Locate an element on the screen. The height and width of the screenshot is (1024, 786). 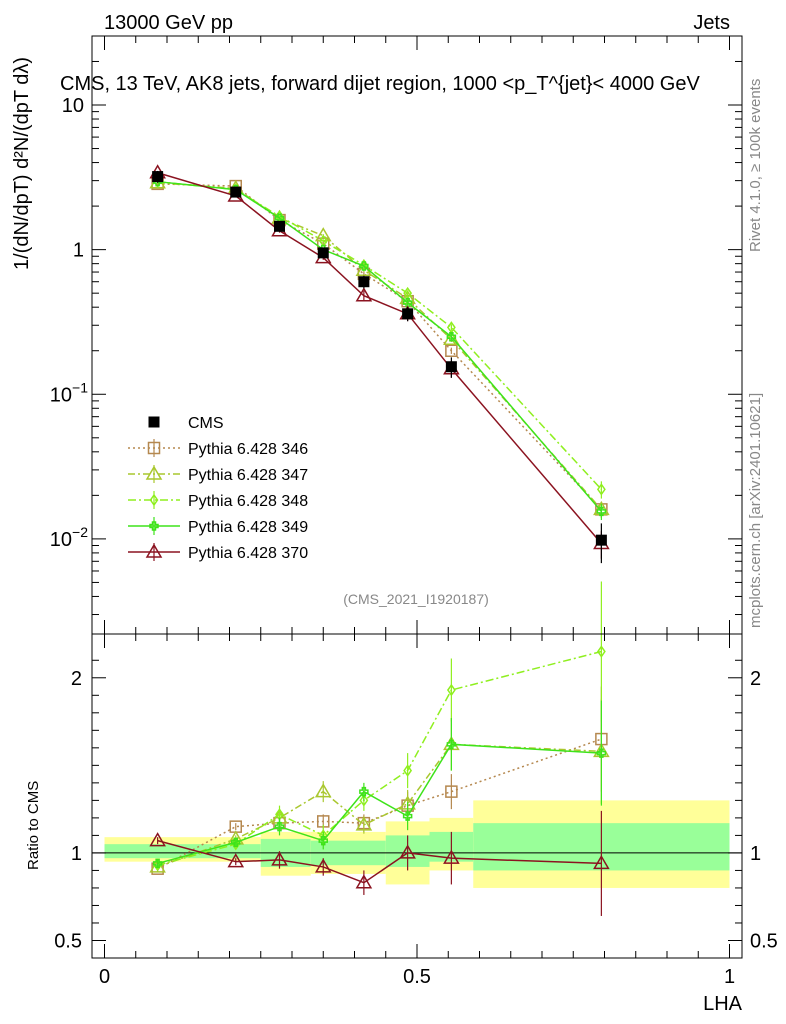
point-p346 is located at coordinates (451, 350).